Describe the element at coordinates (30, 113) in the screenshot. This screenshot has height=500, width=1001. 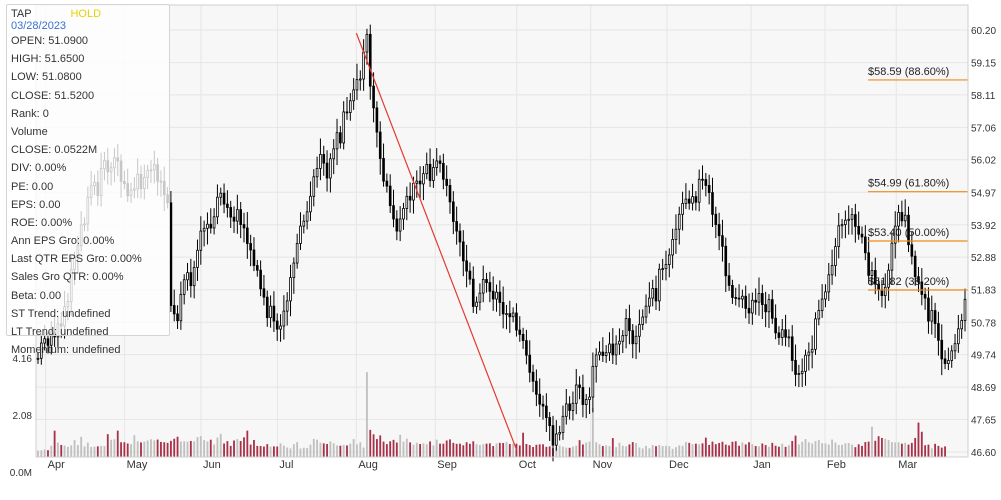
I see `quote-stat-row: Rank: 0` at that location.